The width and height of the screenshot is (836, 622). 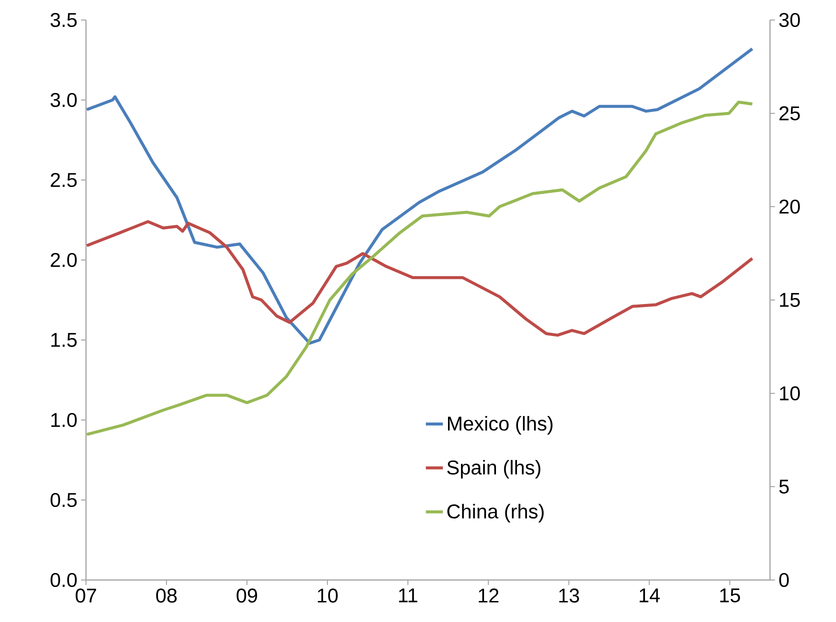 I want to click on x-tick-label: 14, so click(x=650, y=595).